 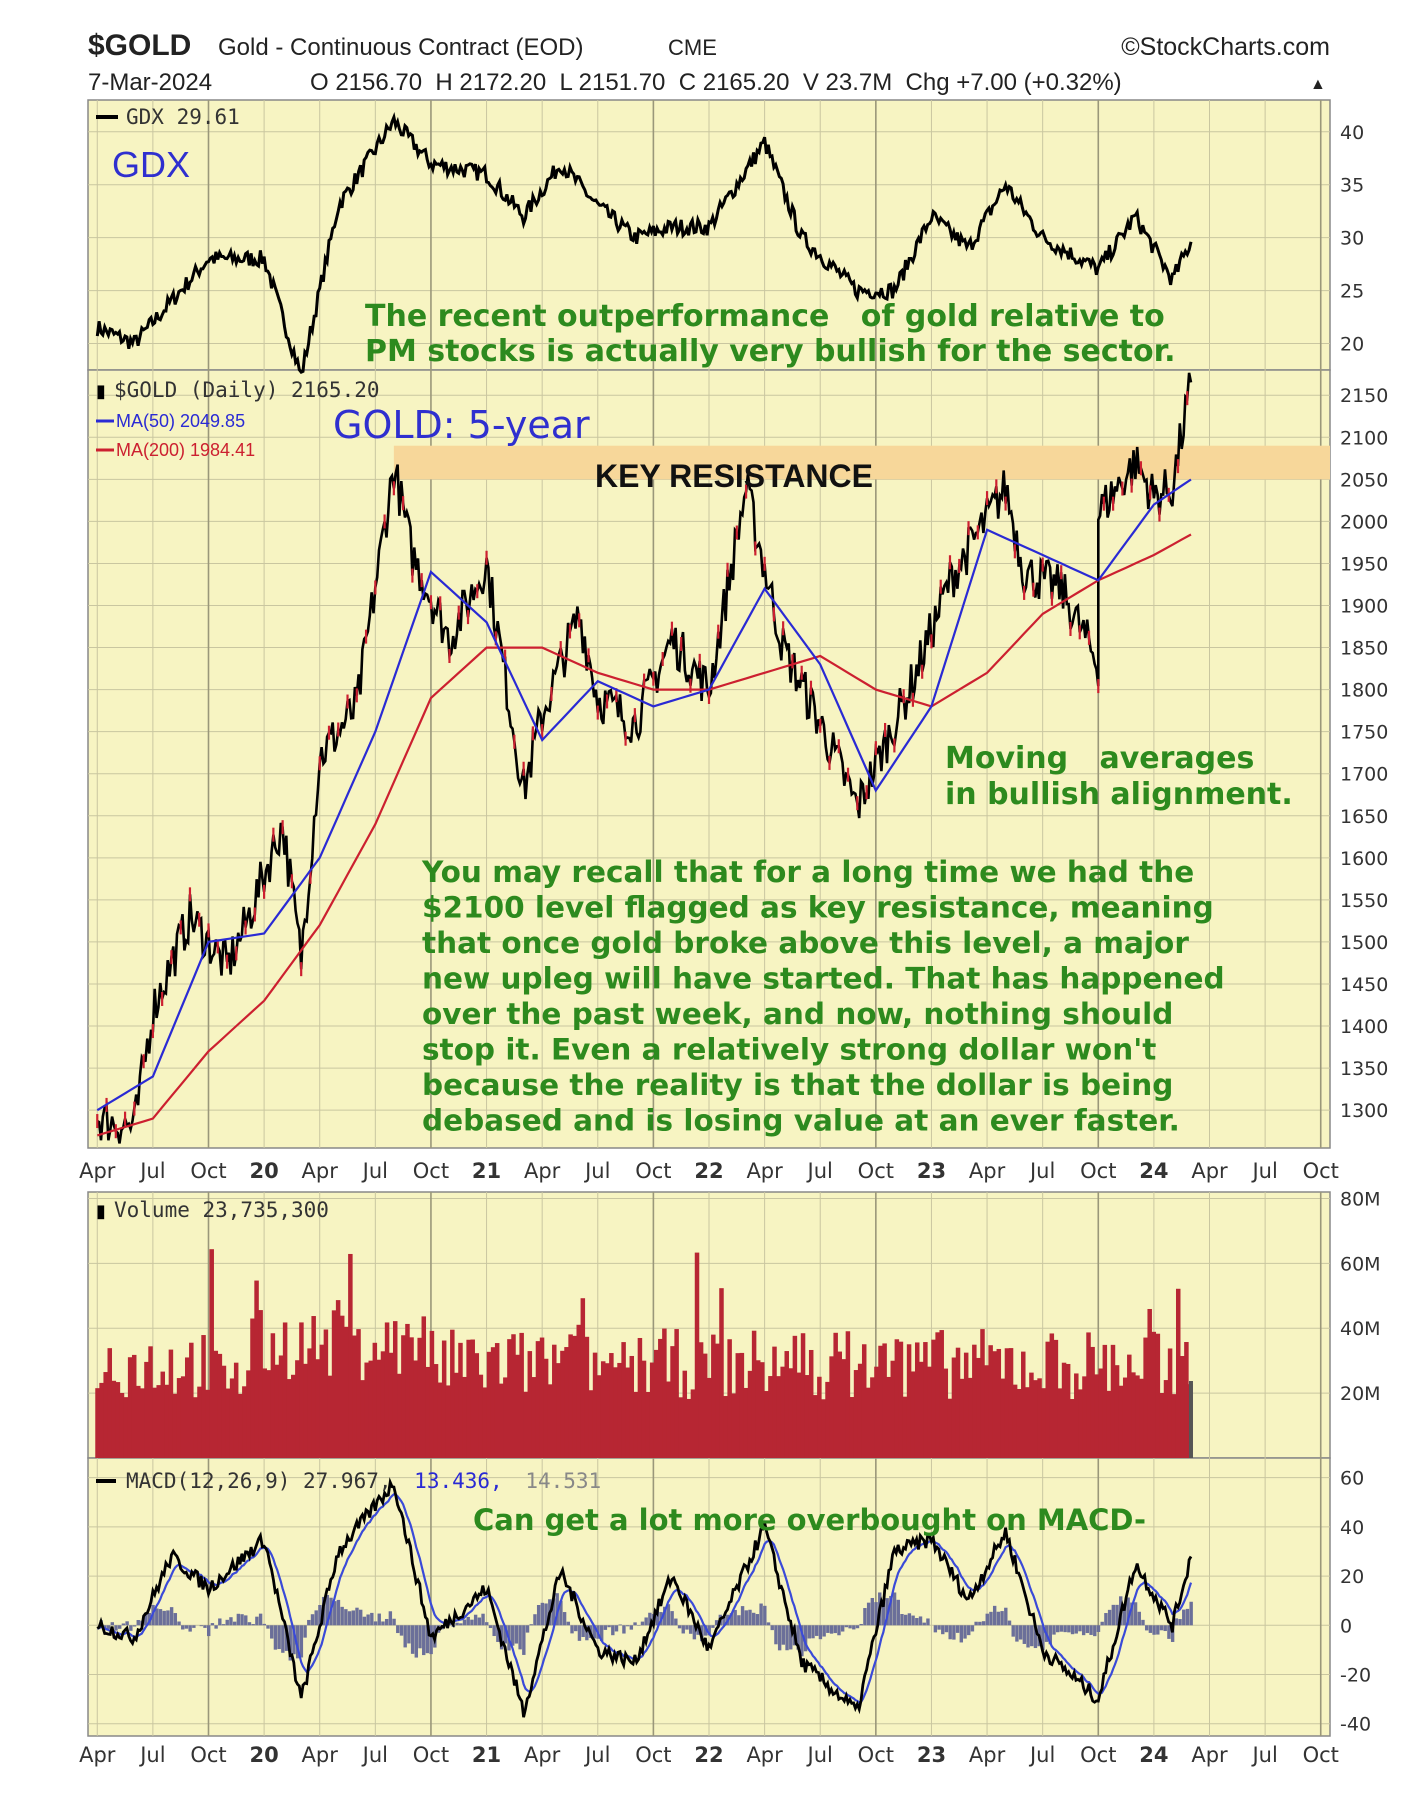 What do you see at coordinates (1364, 859) in the screenshot?
I see `y-tick-label: 1600` at bounding box center [1364, 859].